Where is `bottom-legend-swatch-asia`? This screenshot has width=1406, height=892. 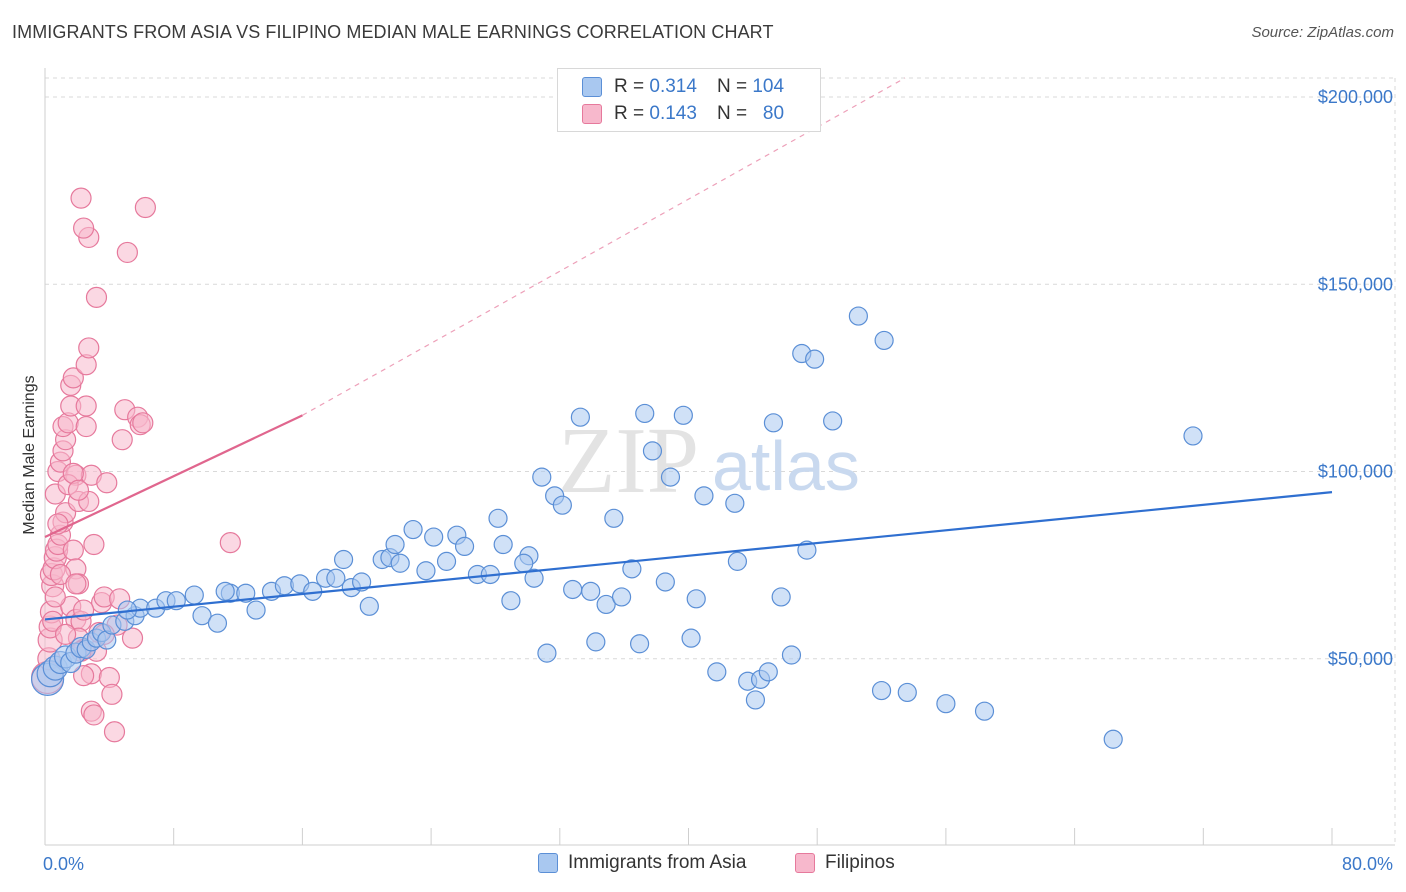
bottom-legend-swatch-asia is located at coordinates (548, 863).